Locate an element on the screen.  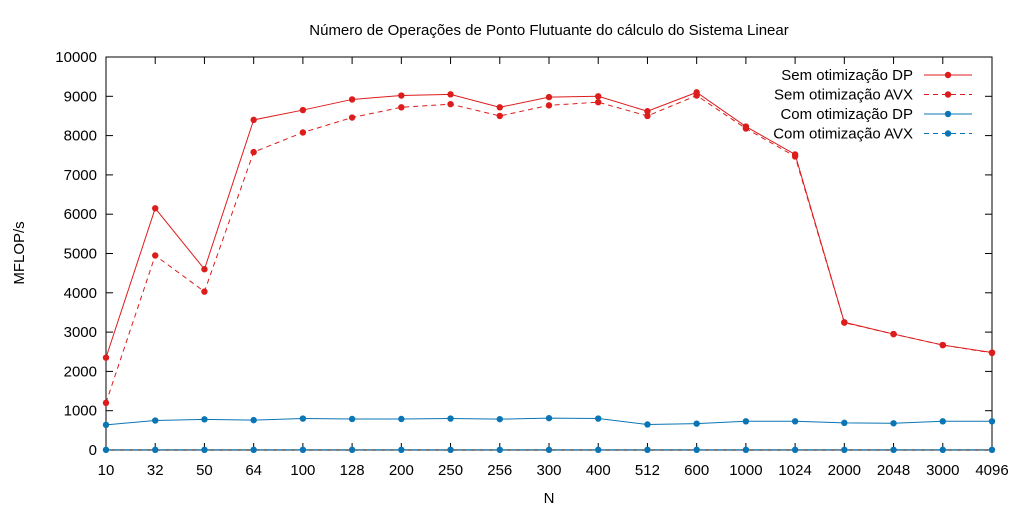
x-tick-label: 250 is located at coordinates (450, 470).